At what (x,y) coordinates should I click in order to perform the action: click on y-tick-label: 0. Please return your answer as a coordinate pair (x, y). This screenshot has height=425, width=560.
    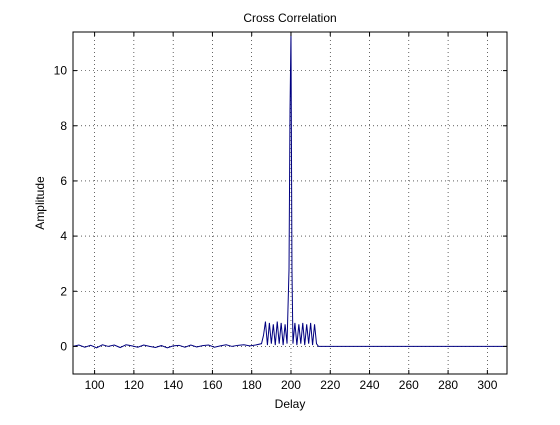
    Looking at the image, I should click on (63, 346).